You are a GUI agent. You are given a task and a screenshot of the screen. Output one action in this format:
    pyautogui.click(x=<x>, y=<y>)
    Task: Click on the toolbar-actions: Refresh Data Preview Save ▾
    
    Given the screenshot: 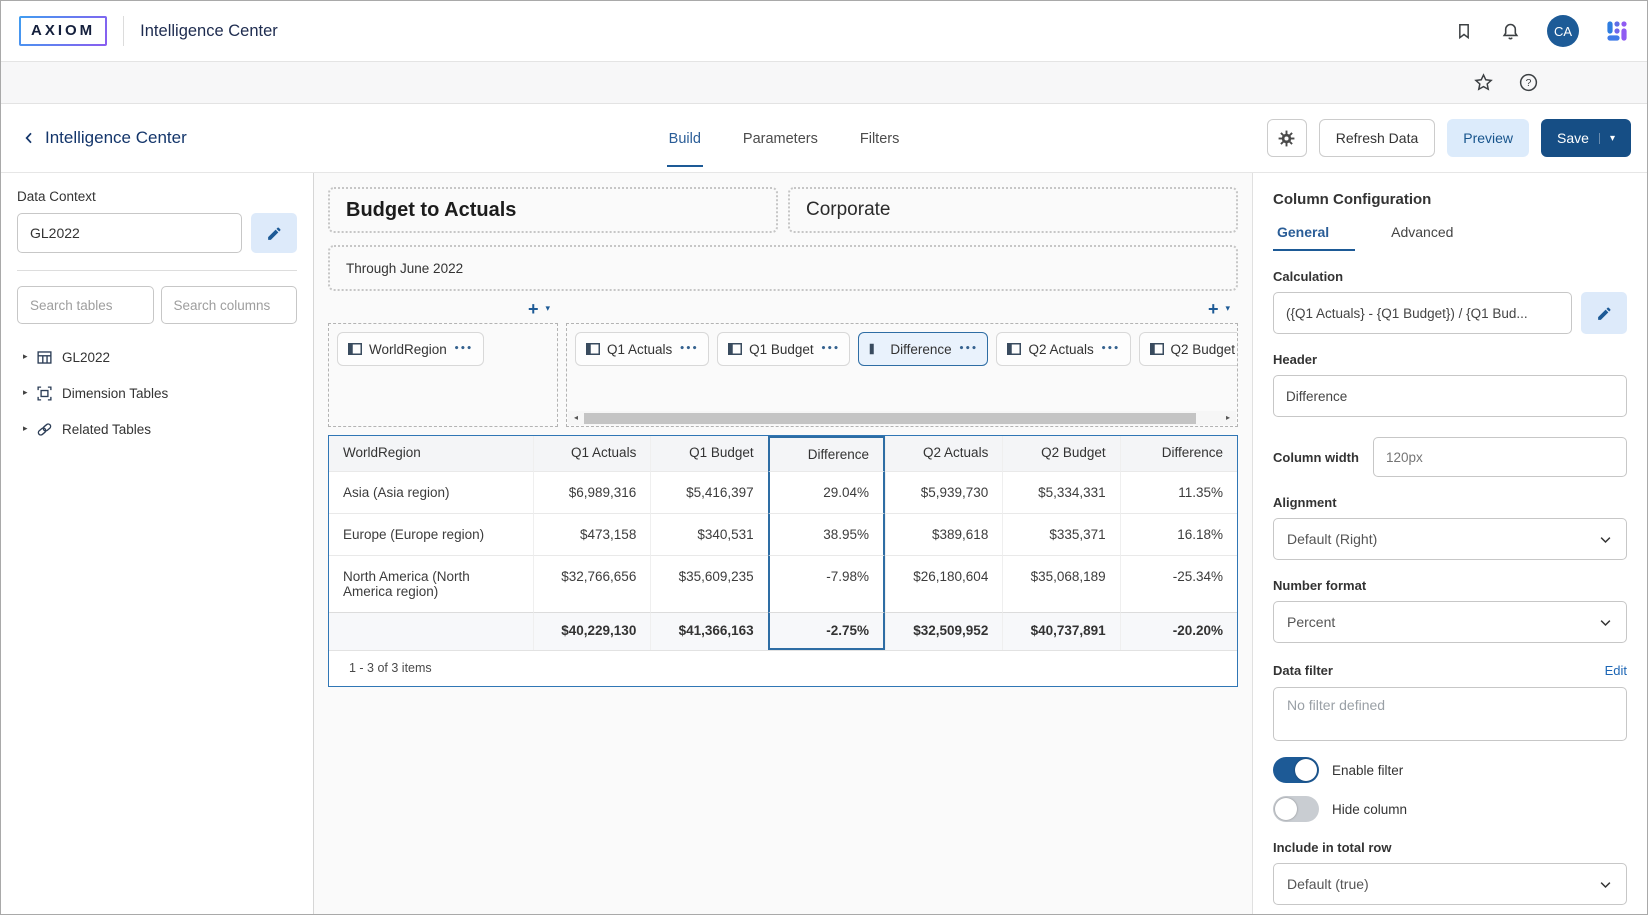 What is the action you would take?
    pyautogui.click(x=1448, y=138)
    